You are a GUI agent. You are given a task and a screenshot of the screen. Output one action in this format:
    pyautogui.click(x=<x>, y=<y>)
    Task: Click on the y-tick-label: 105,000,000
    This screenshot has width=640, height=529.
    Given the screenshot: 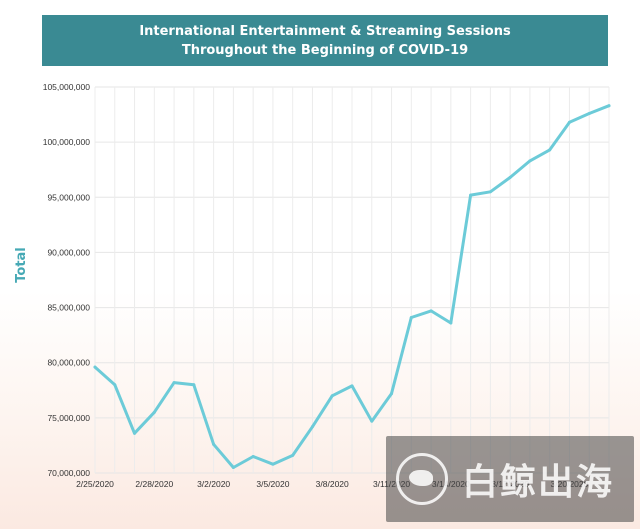 What is the action you would take?
    pyautogui.click(x=67, y=87)
    